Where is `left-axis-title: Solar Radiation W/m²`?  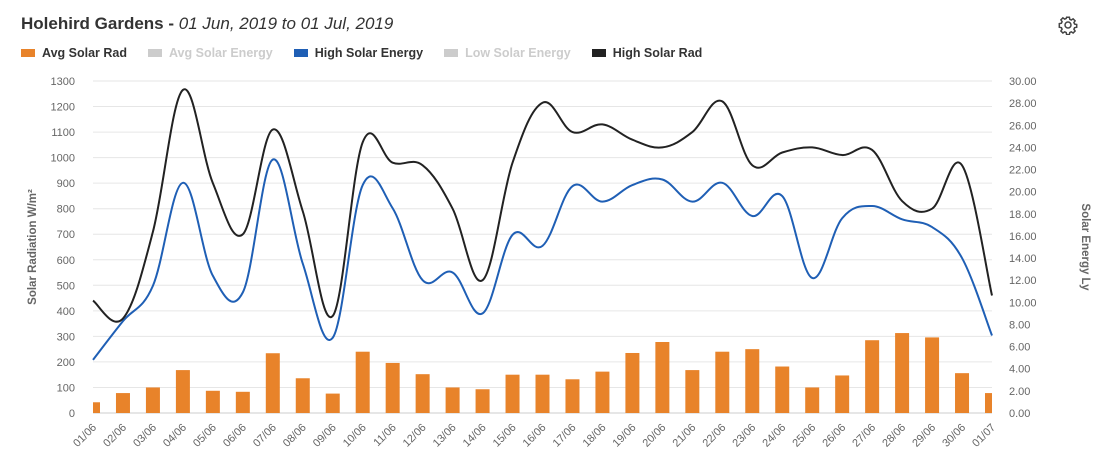 left-axis-title: Solar Radiation W/m² is located at coordinates (33, 247).